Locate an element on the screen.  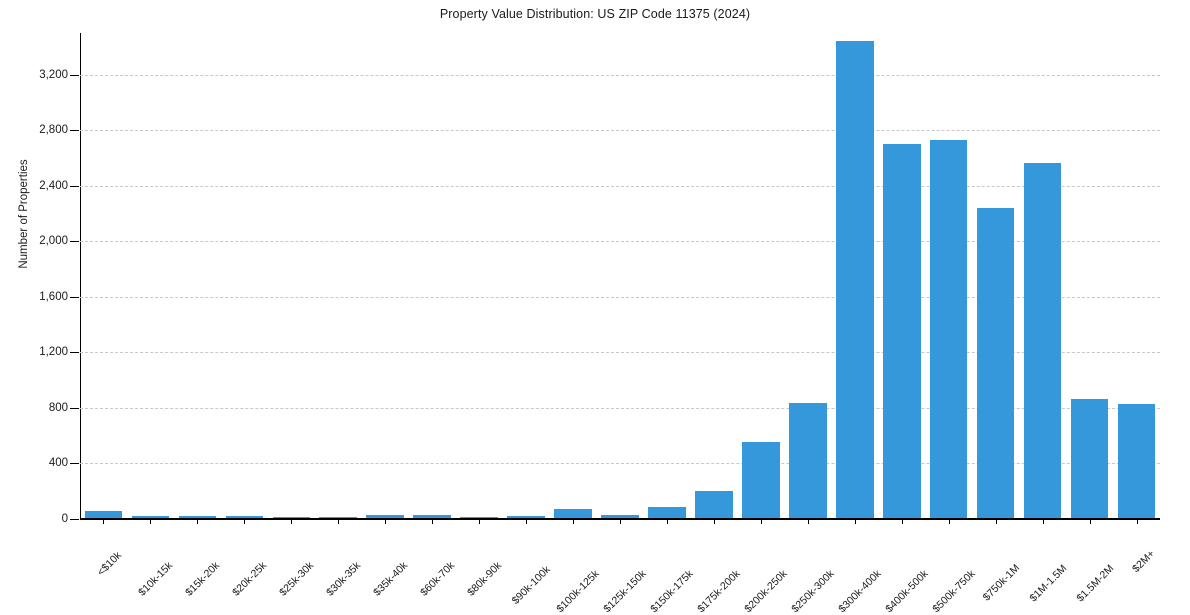
x-tick-label: $125k-150k is located at coordinates (644, 572).